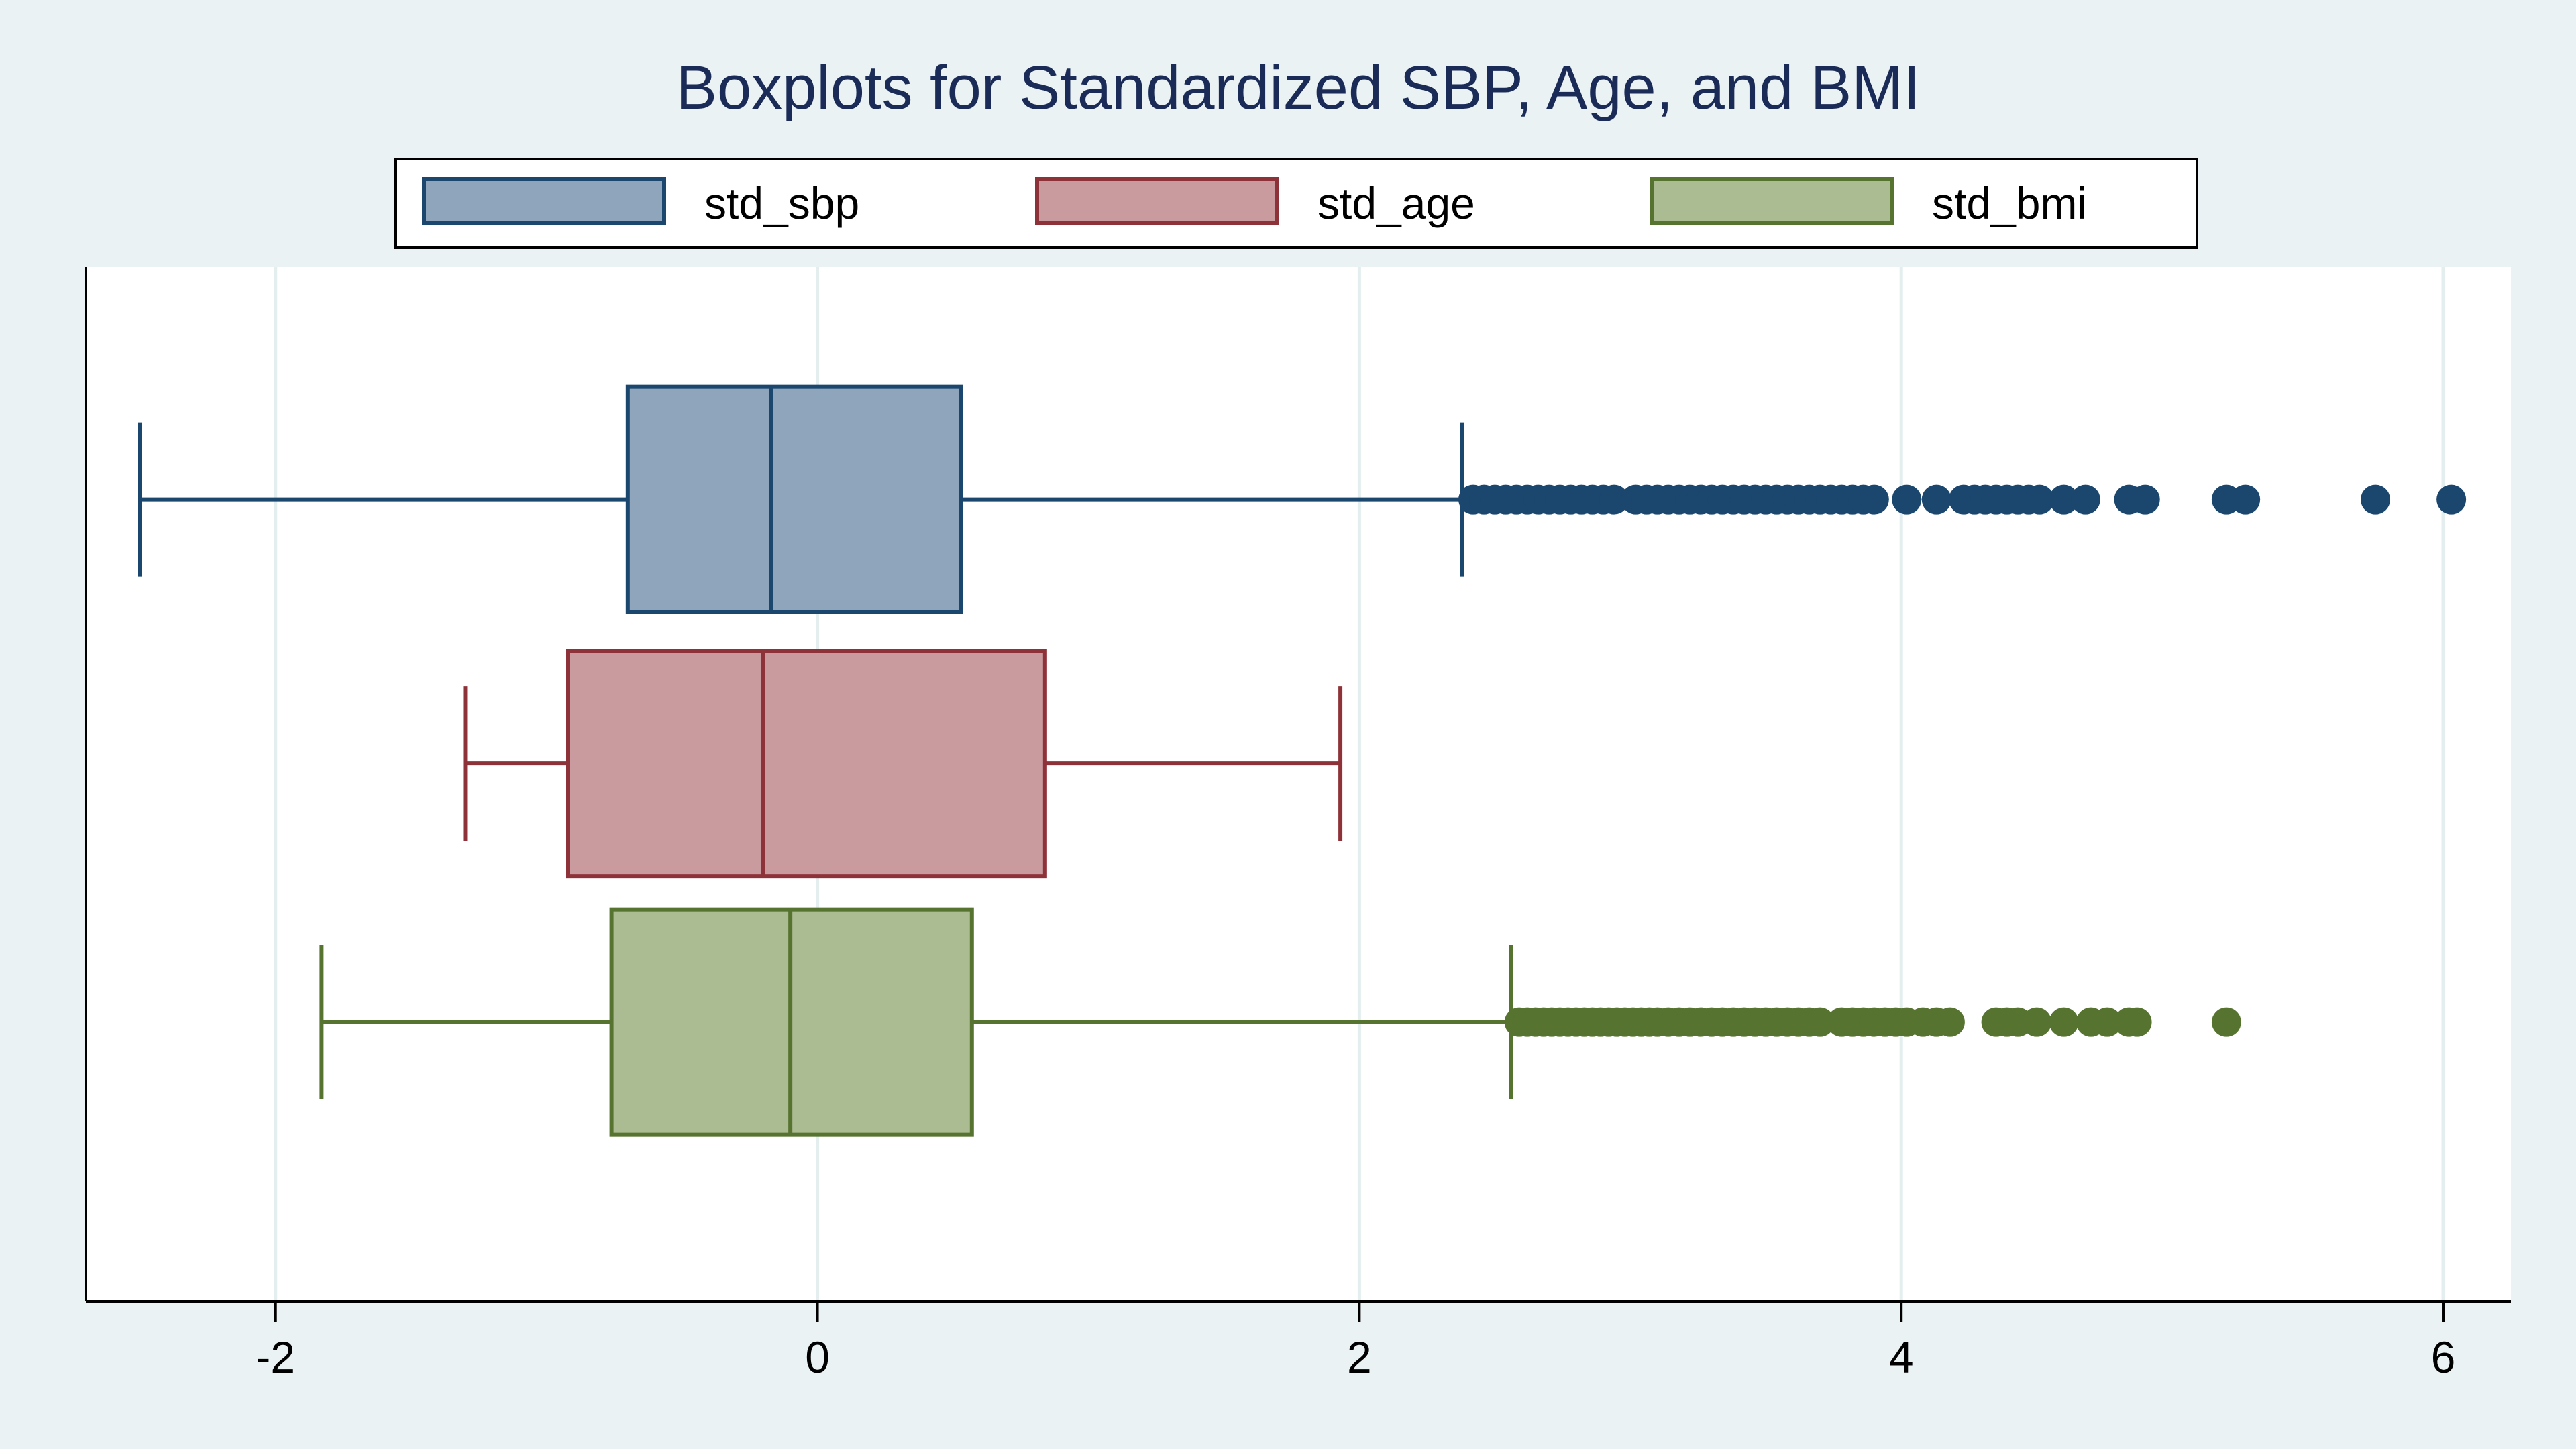  Describe the element at coordinates (1157, 201) in the screenshot. I see `legend-swatch-std_age` at that location.